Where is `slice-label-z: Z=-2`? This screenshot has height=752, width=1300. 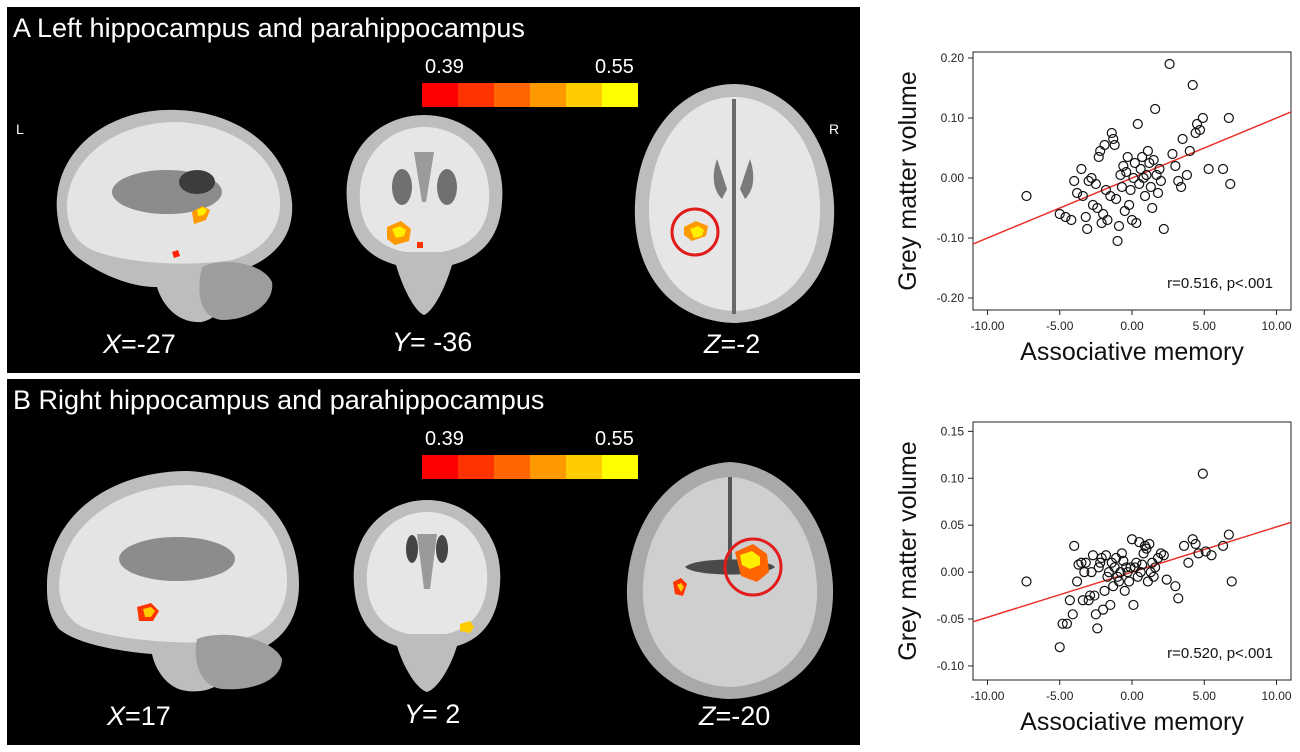
slice-label-z: Z=-2 is located at coordinates (732, 344).